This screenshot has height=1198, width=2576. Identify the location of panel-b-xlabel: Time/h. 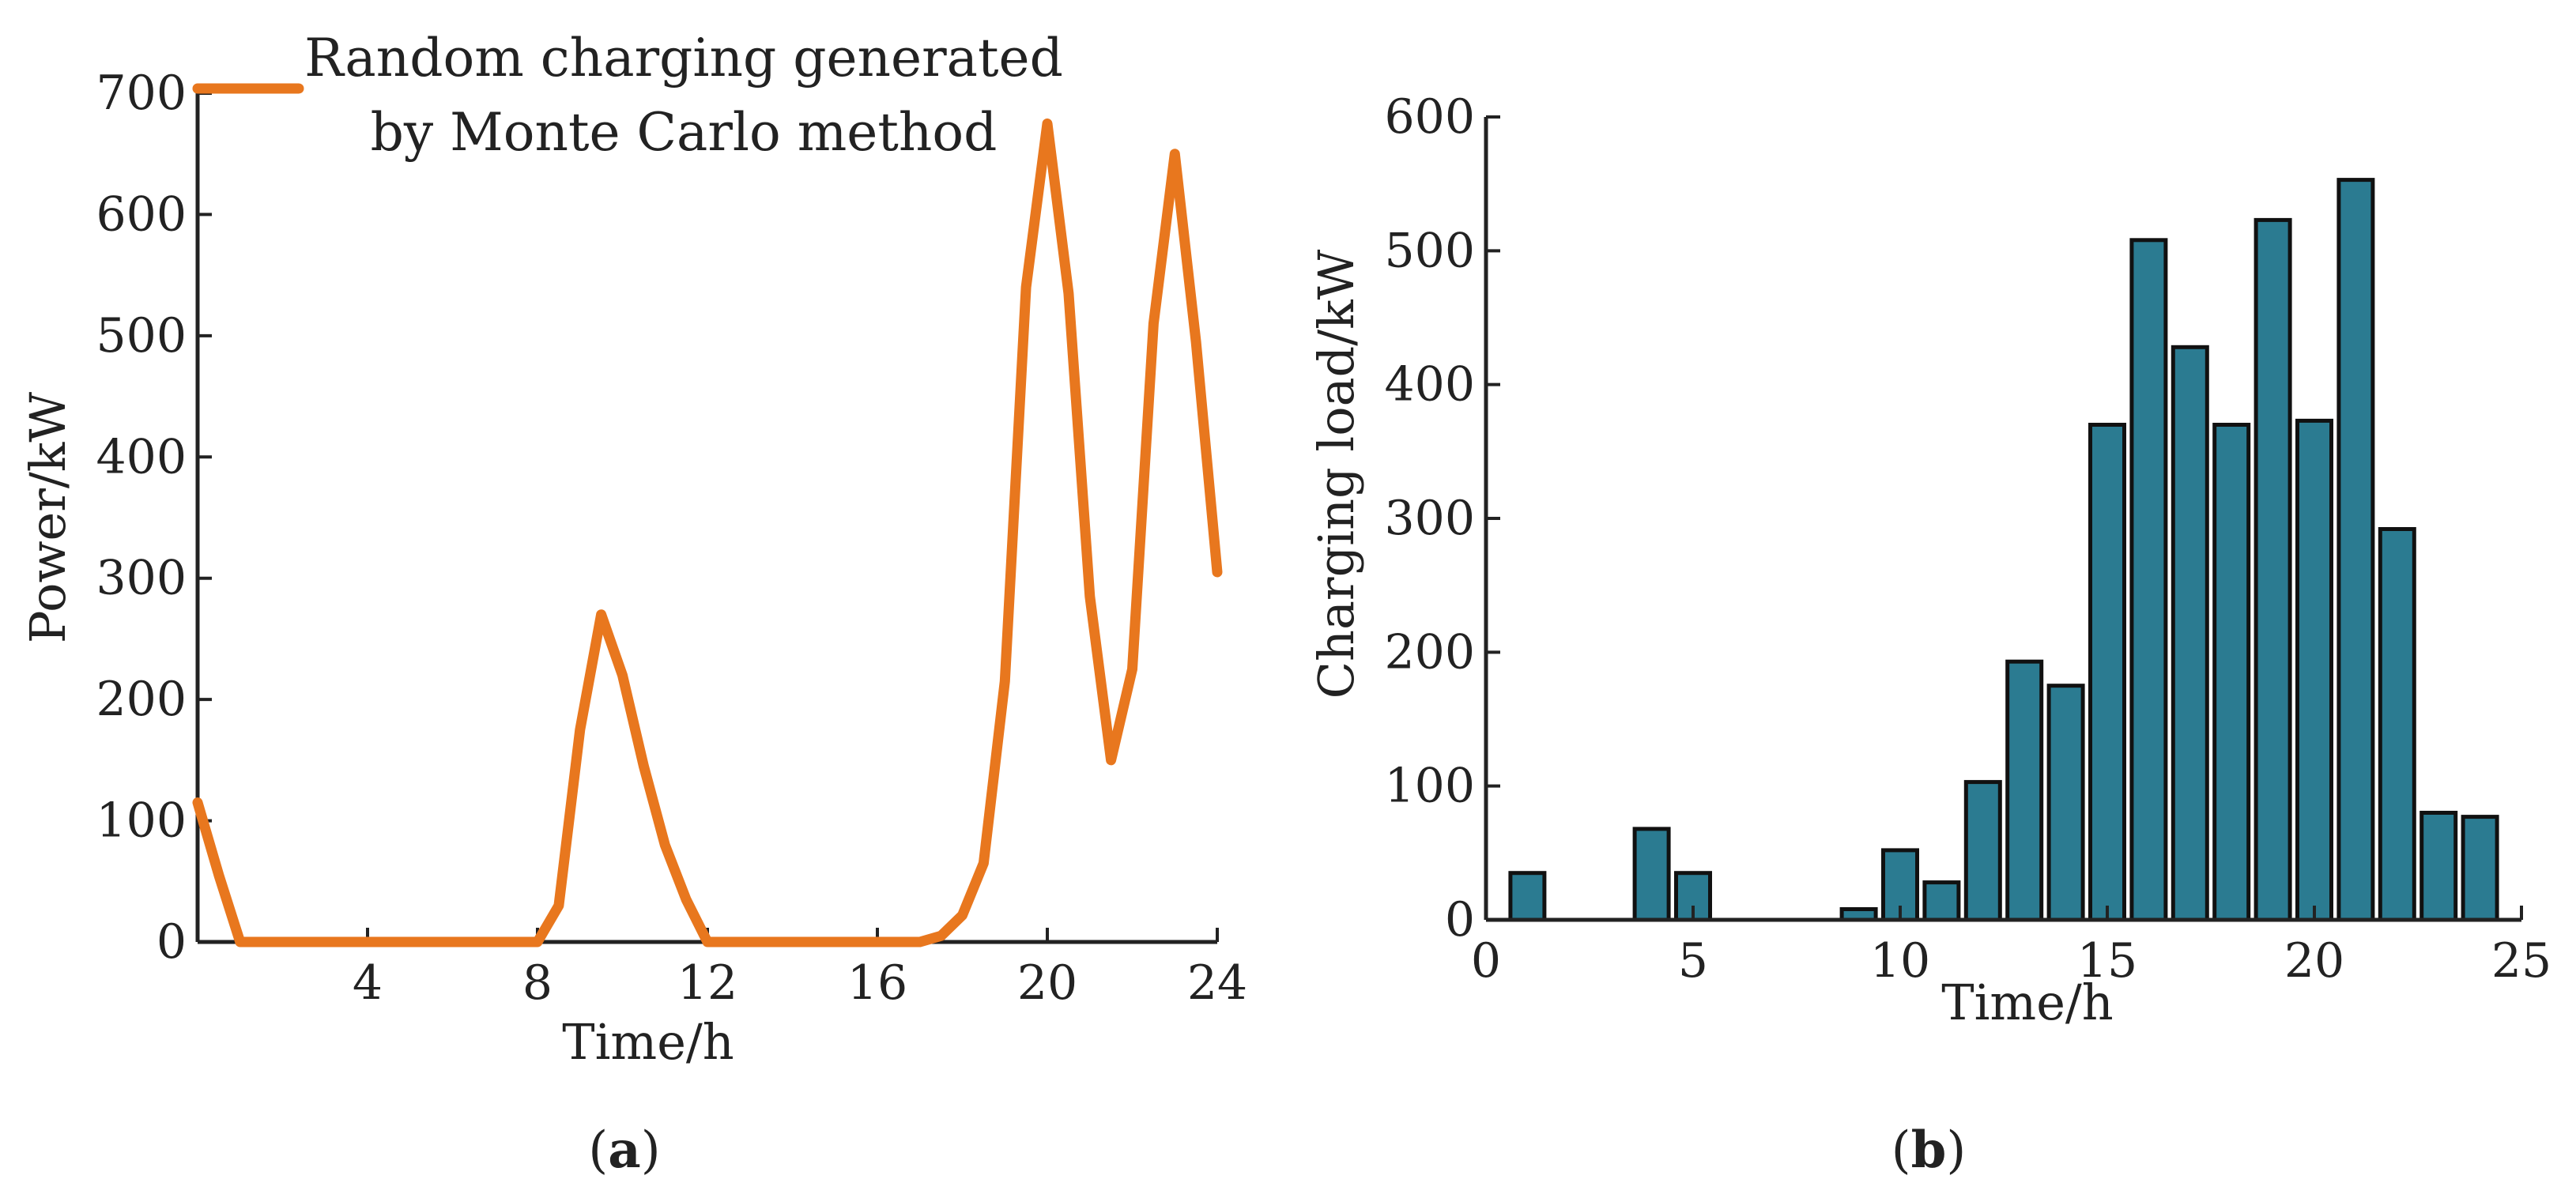
(2027, 1002).